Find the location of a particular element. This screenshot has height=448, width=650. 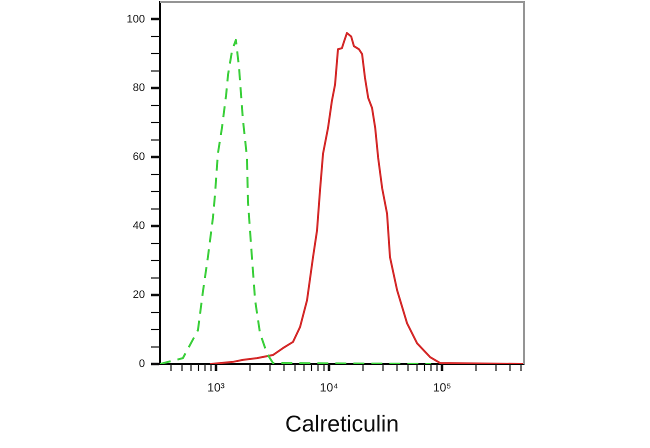

x-tick-label: 10⁴ is located at coordinates (329, 387).